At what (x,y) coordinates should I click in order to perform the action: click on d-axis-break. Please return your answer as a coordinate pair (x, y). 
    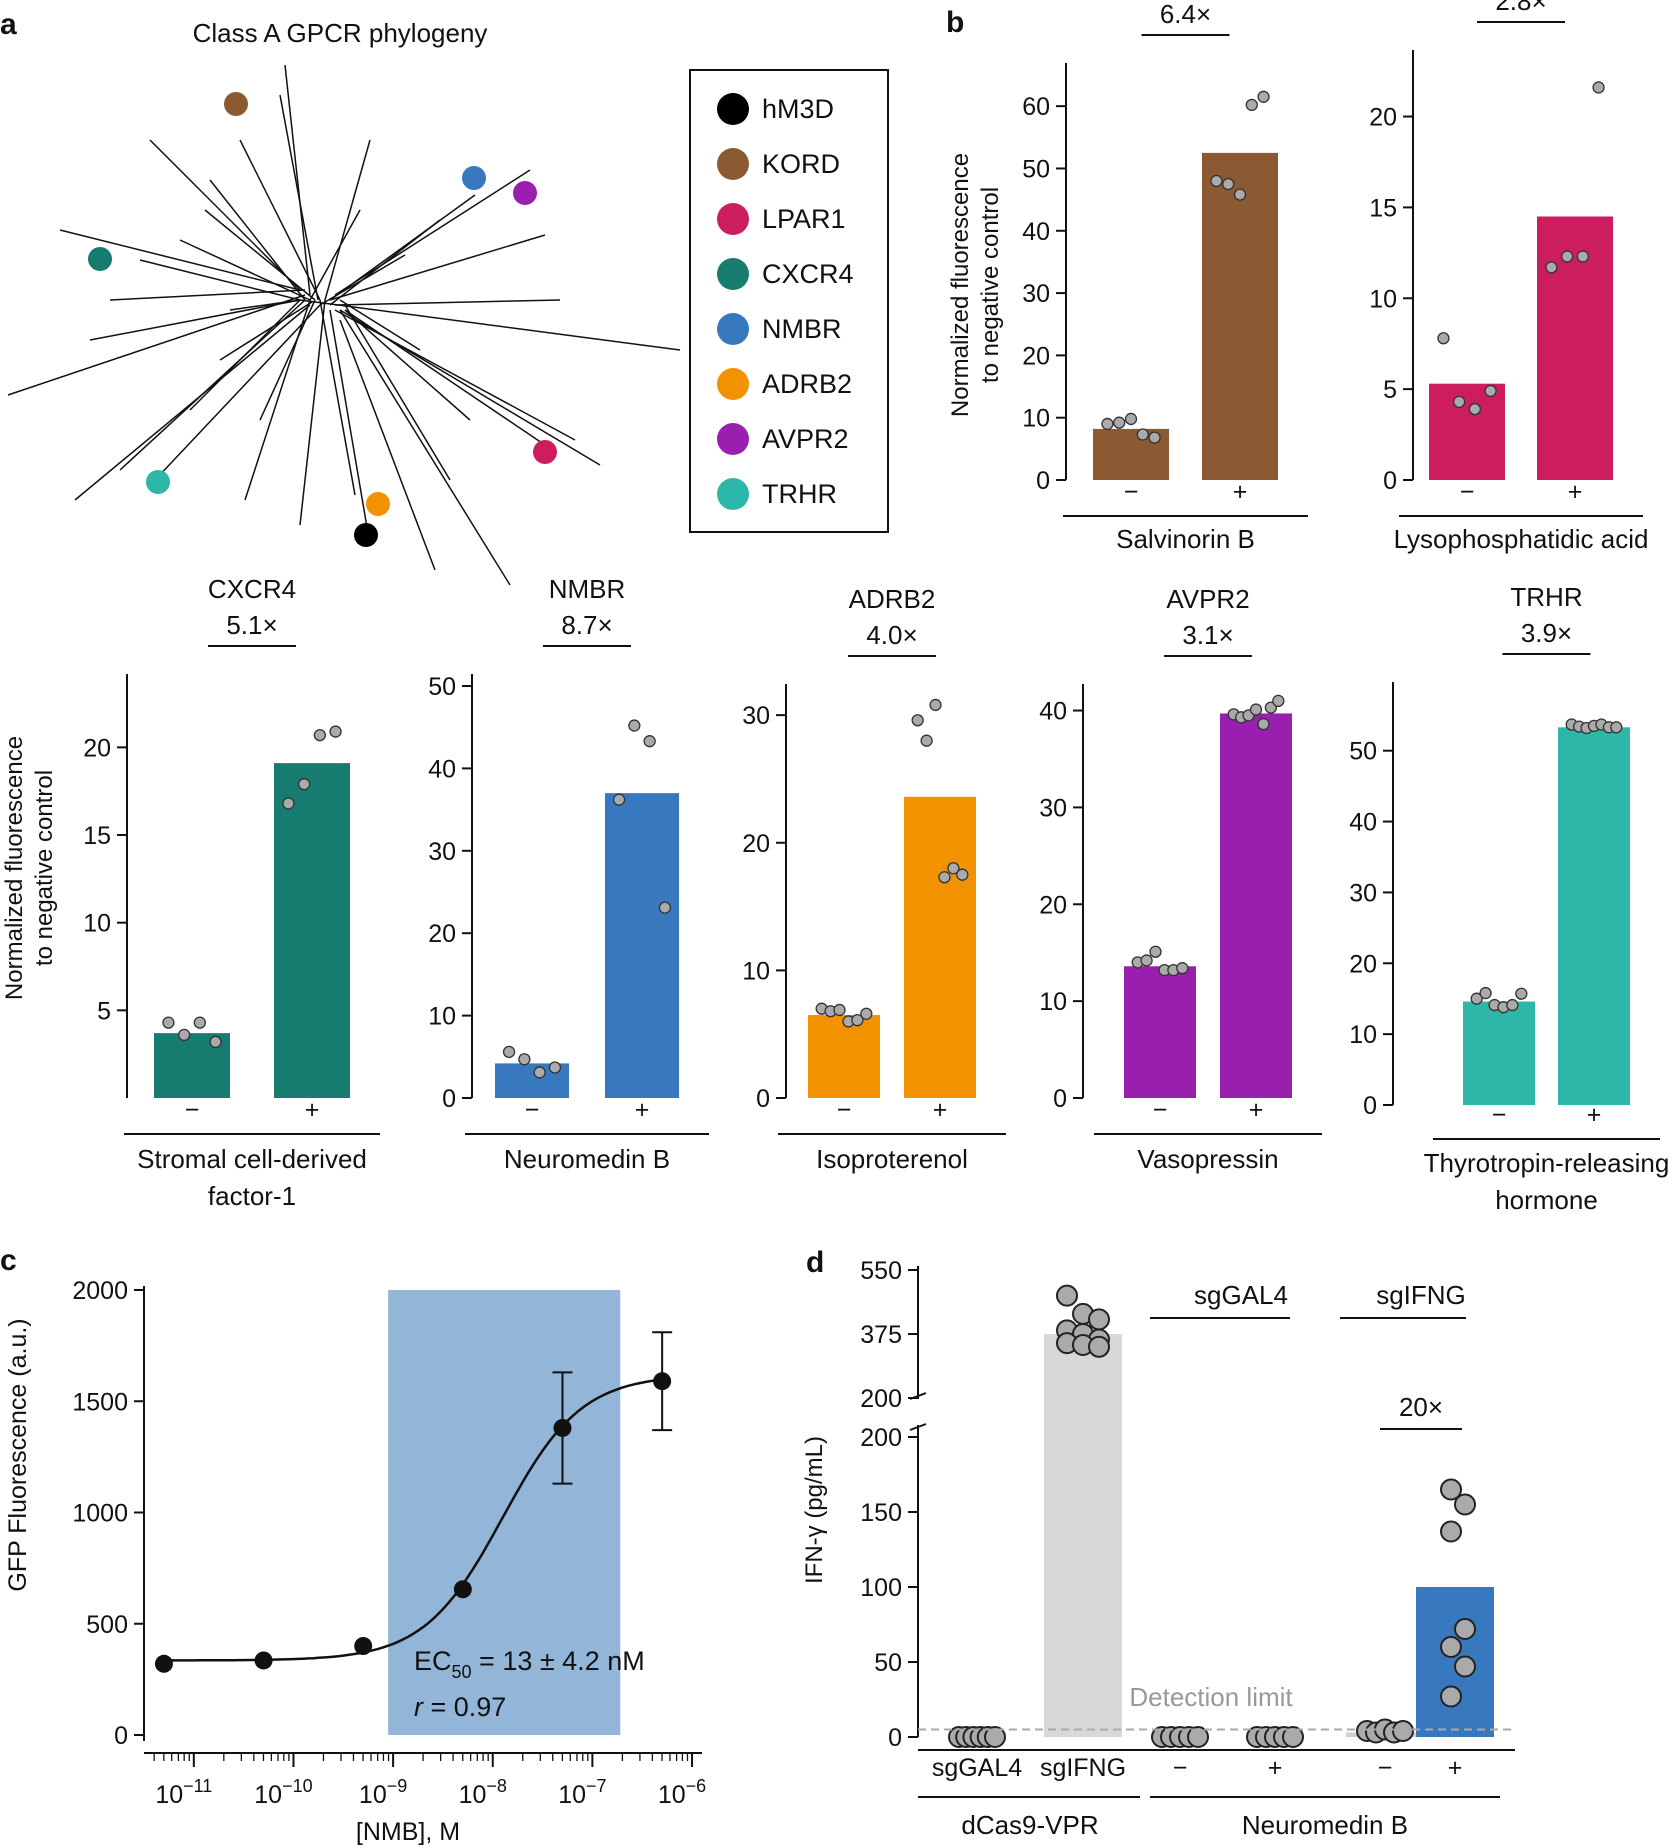
    Looking at the image, I should click on (918, 1427).